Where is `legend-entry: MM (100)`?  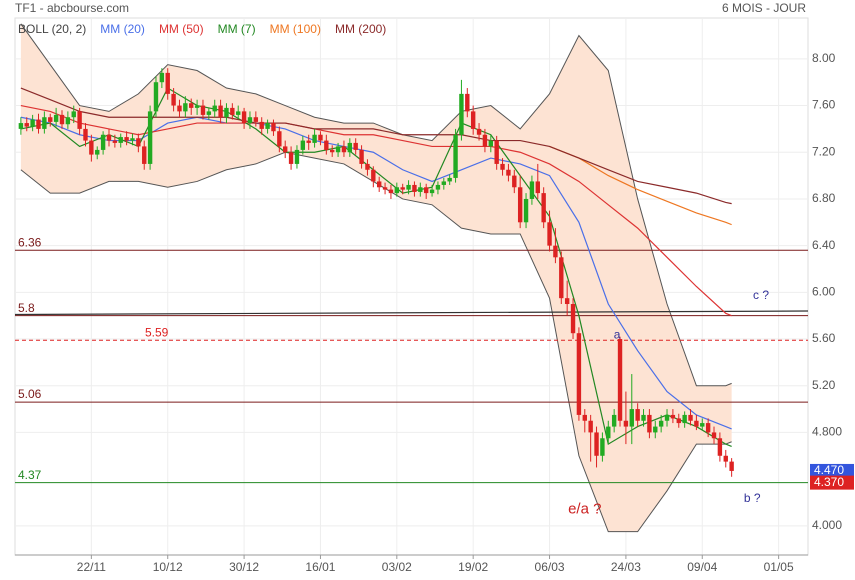 legend-entry: MM (100) is located at coordinates (295, 29).